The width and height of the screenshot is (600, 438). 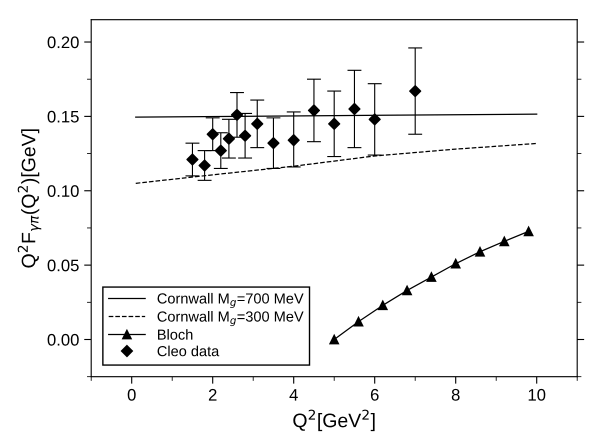 What do you see at coordinates (374, 394) in the screenshot?
I see `x-tick-label: 6` at bounding box center [374, 394].